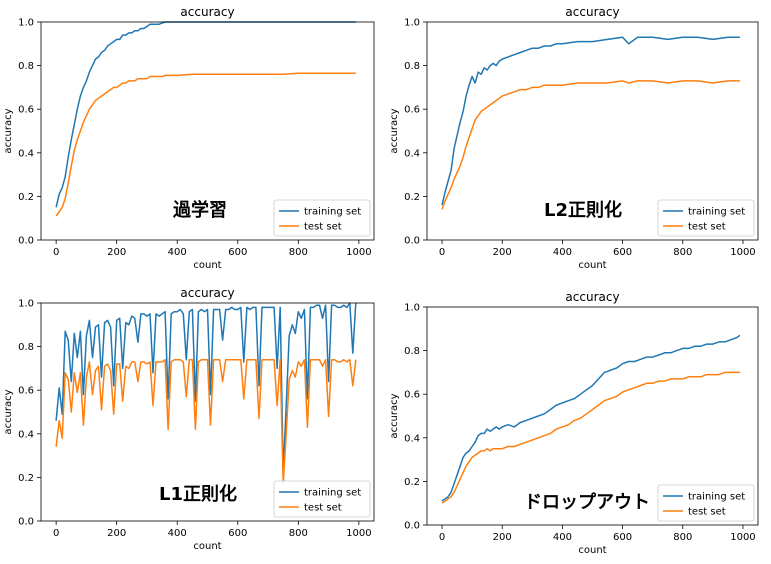  Describe the element at coordinates (200, 210) in the screenshot. I see `panel-annotation: 過学習` at that location.